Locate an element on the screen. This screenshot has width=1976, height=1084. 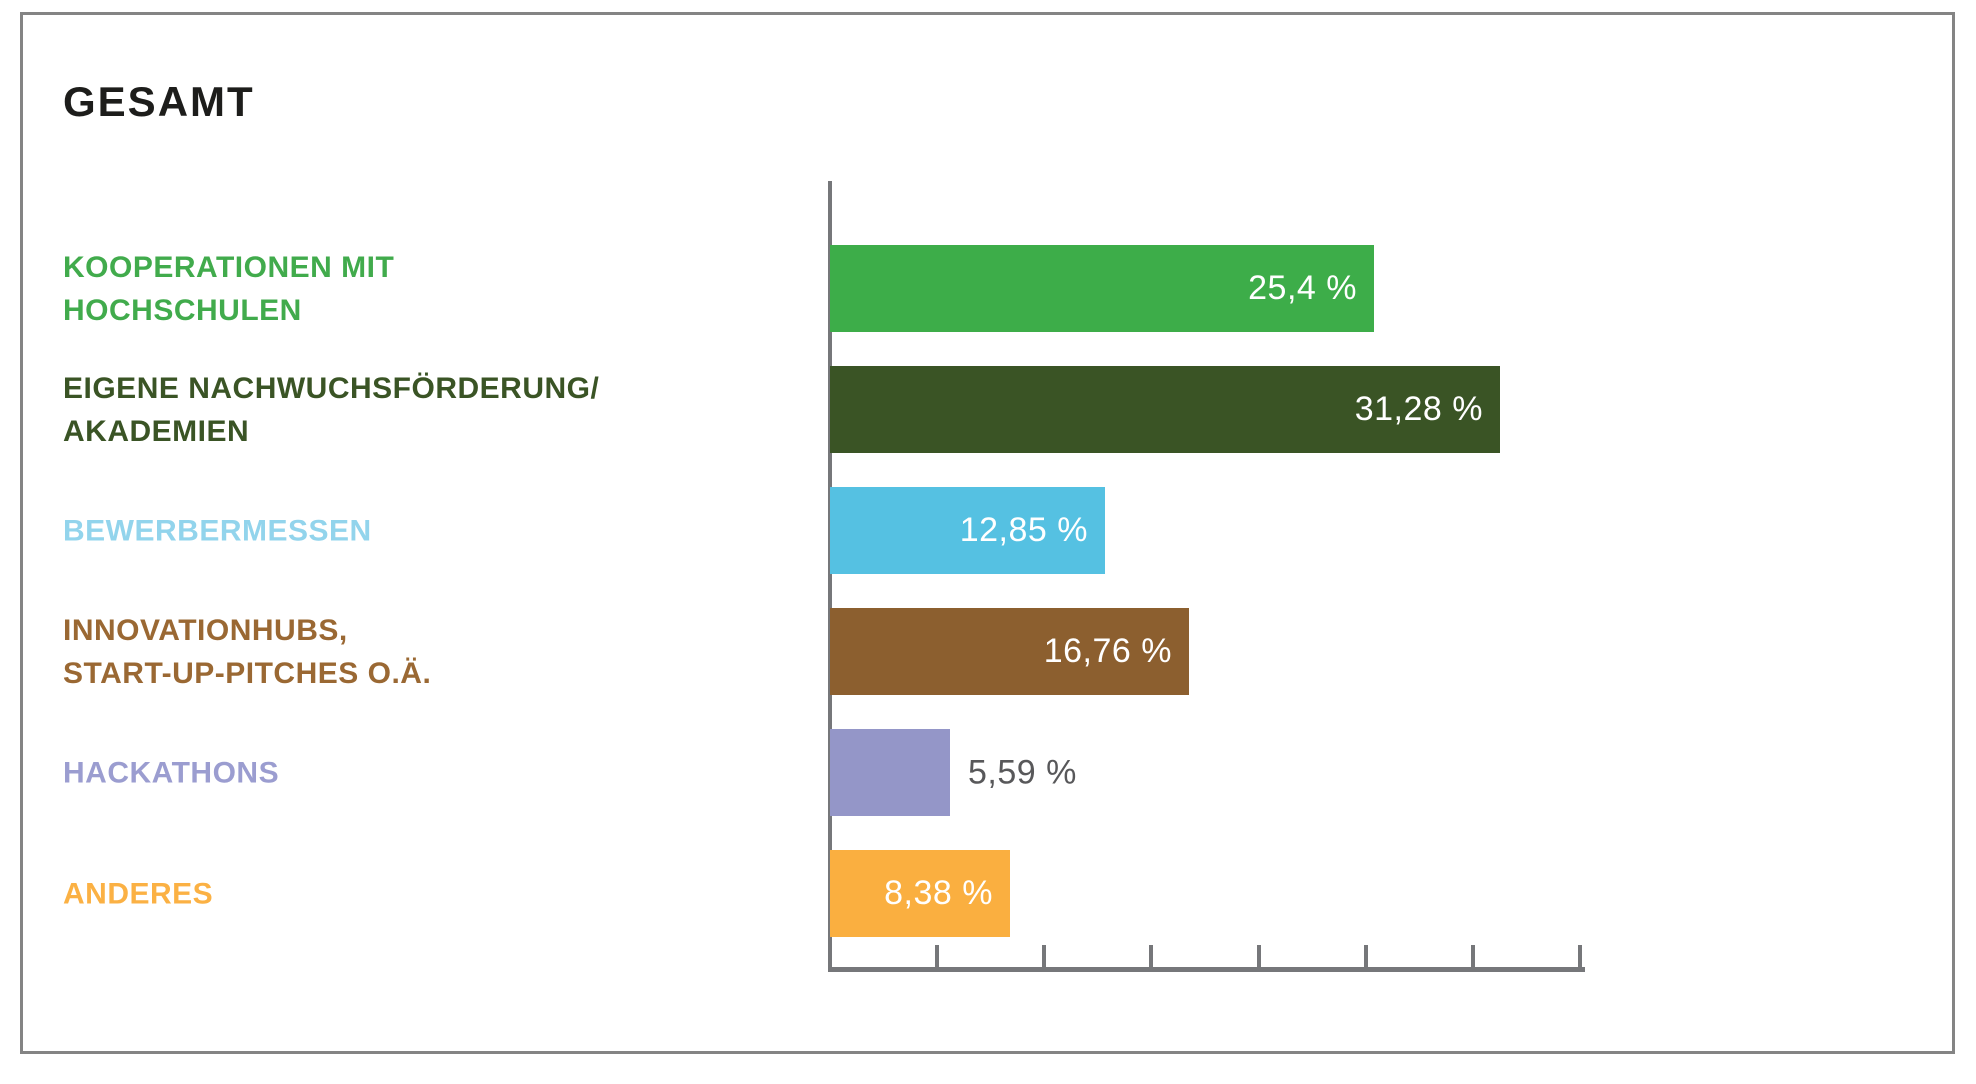
value-label: 12,85 % is located at coordinates (1023, 530).